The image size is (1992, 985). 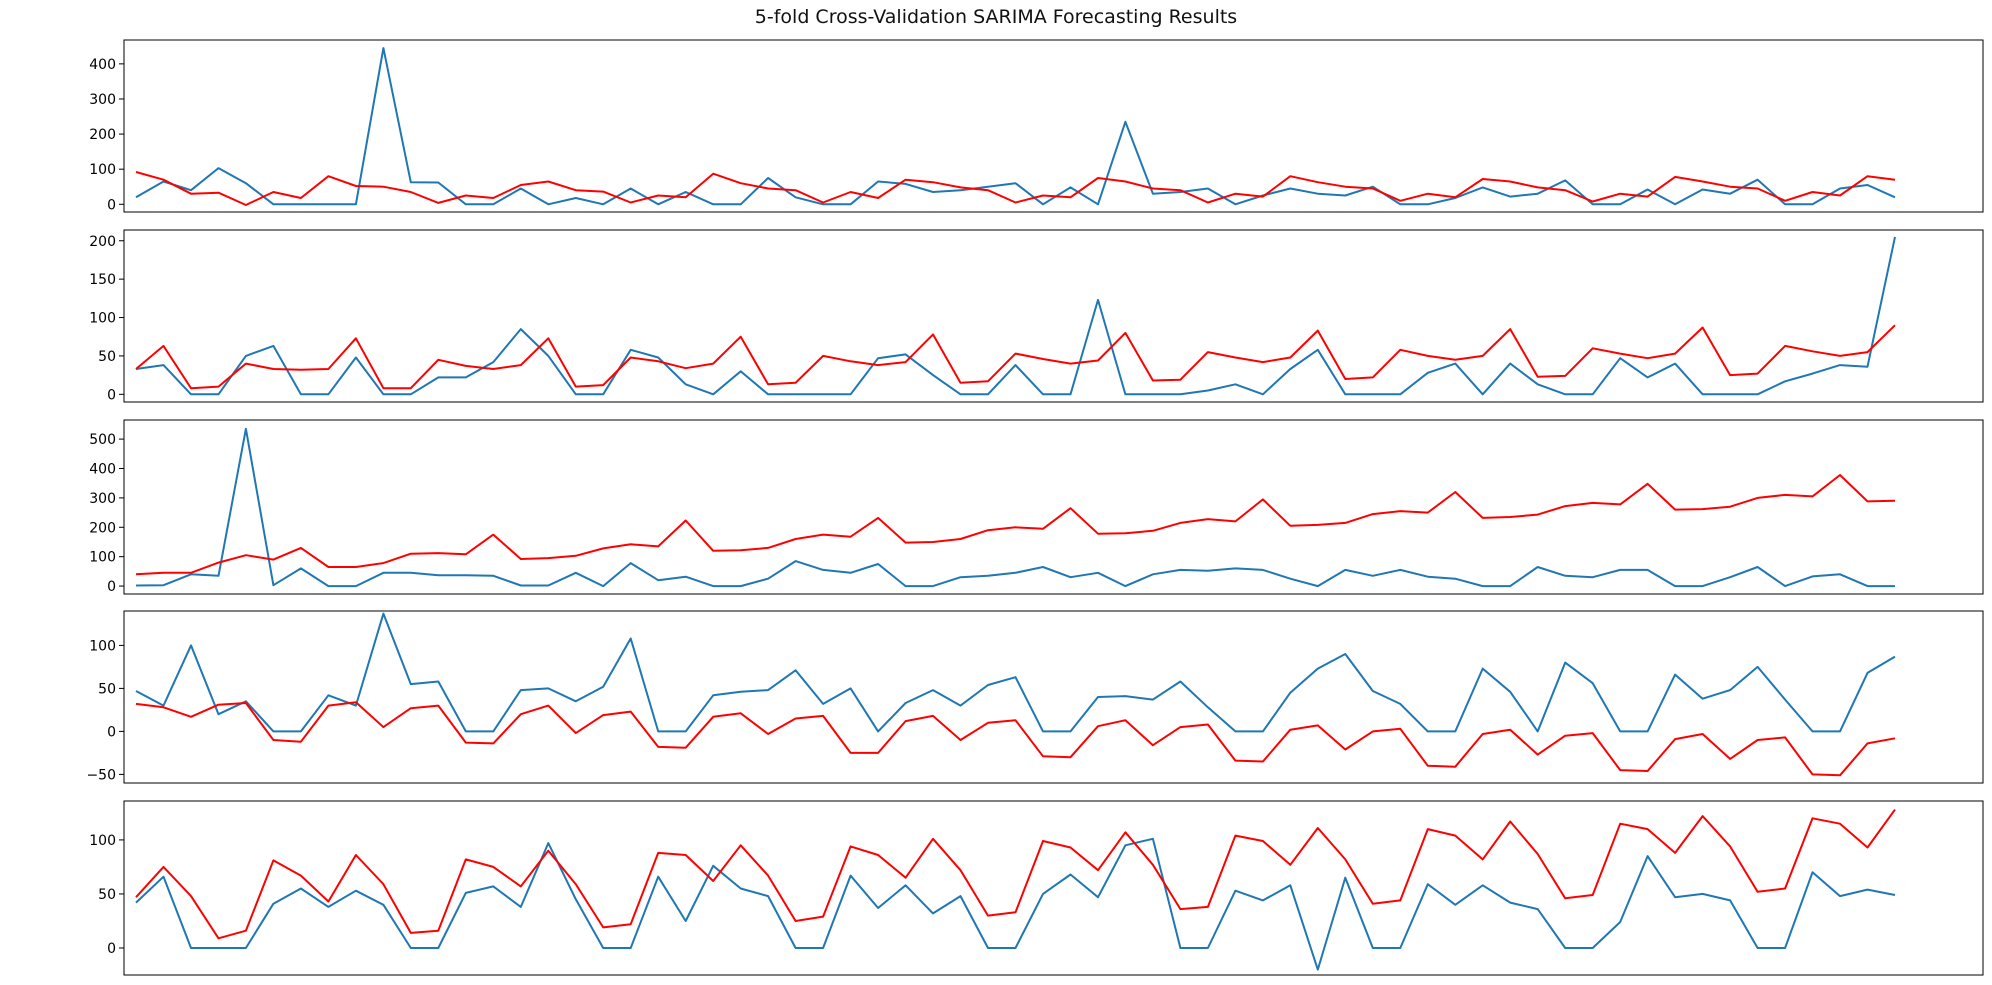 What do you see at coordinates (102, 499) in the screenshot?
I see `y-tick-label-3-300: 300` at bounding box center [102, 499].